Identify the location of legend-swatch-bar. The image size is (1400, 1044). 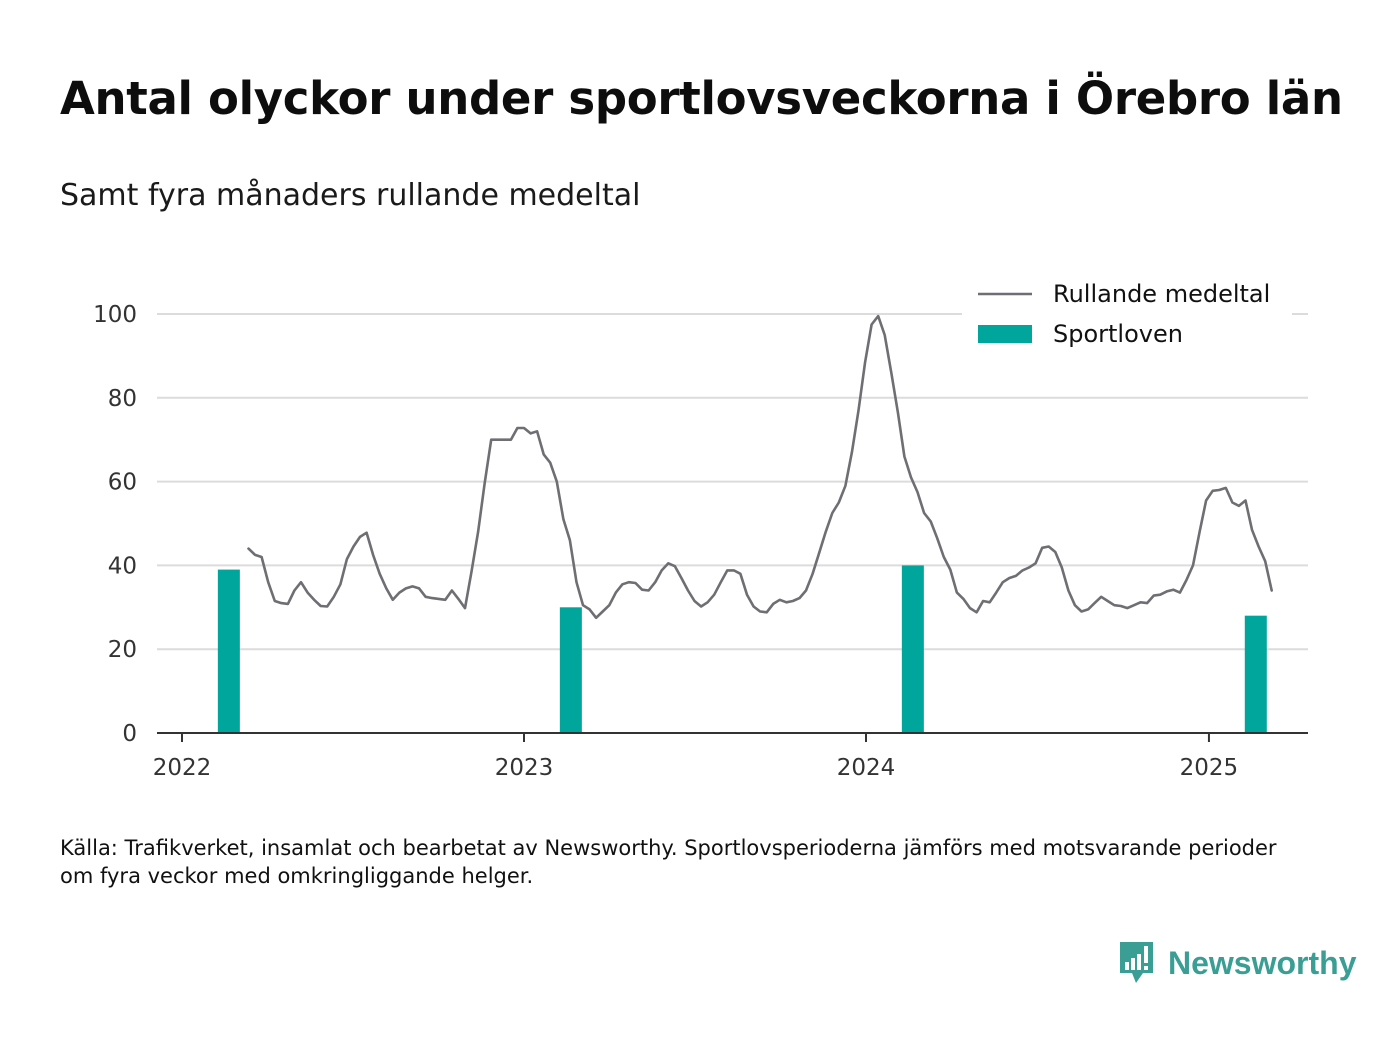
(1005, 334).